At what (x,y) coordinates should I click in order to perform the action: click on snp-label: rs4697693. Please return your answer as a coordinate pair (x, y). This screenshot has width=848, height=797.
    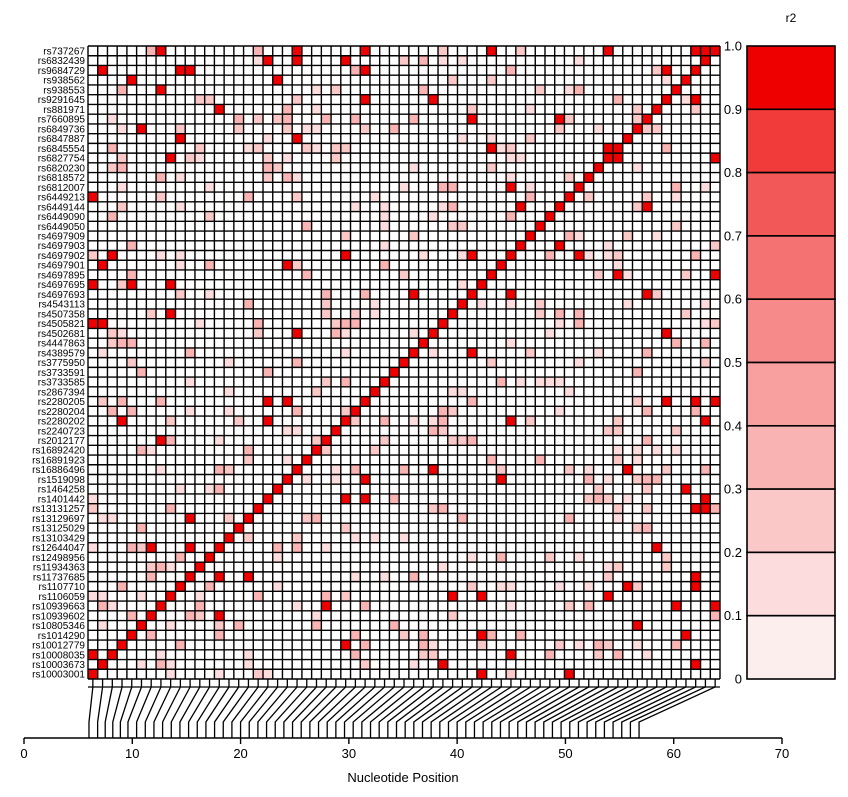
    Looking at the image, I should click on (62, 295).